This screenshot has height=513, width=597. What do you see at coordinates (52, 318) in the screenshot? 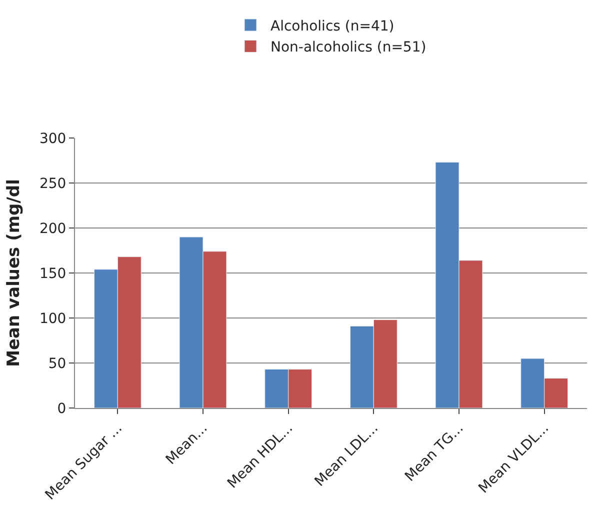
I see `y-tick-label: 100` at bounding box center [52, 318].